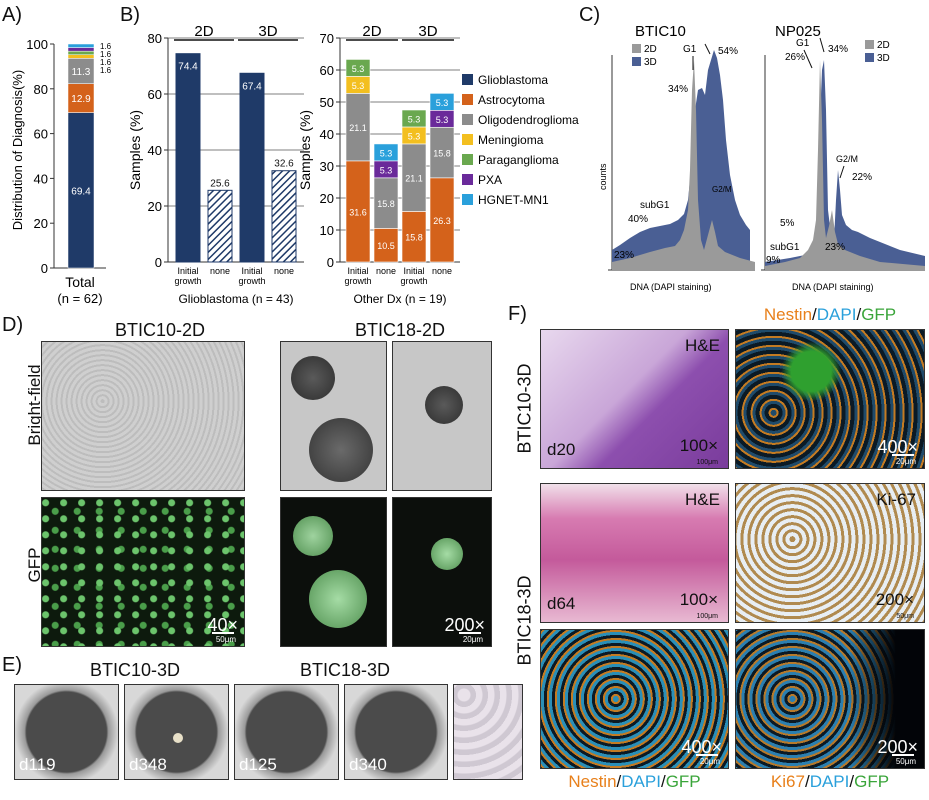 The height and width of the screenshot is (800, 929). I want to click on f-mag400-1: 400×, so click(897, 447).